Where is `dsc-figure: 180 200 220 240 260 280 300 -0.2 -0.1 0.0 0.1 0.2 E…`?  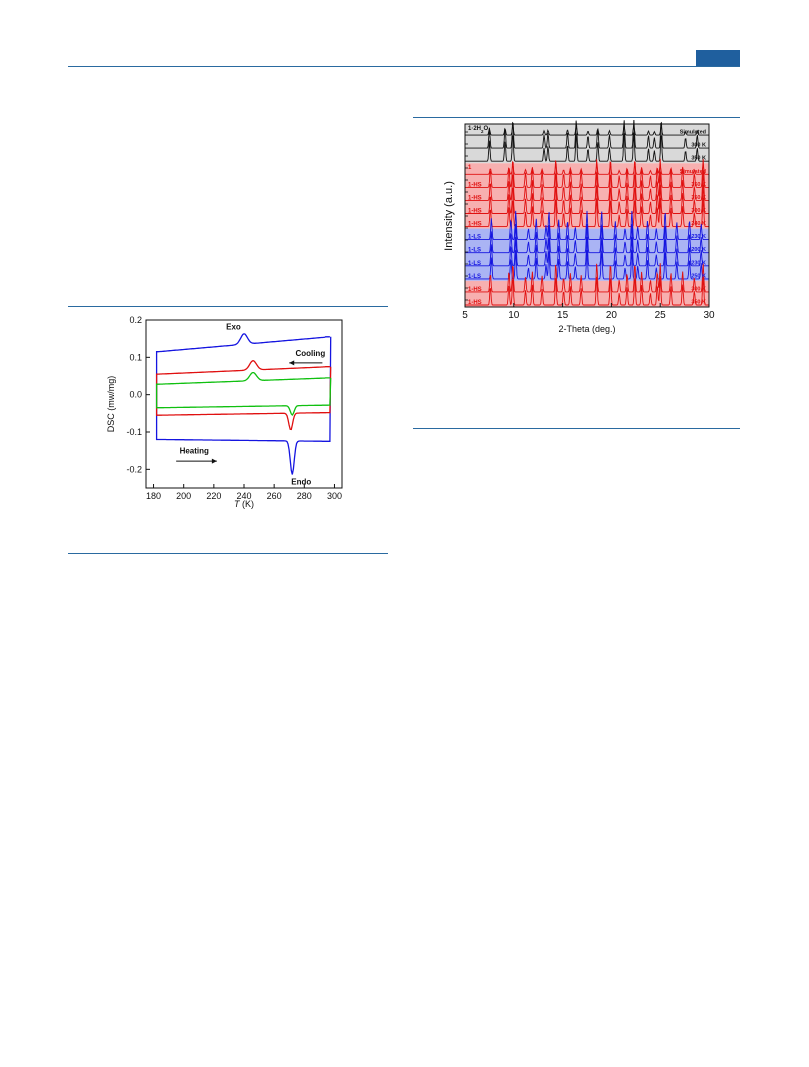
dsc-figure: 180 200 220 240 260 280 300 -0.2 -0.1 0.0 0.1 0.2 E… is located at coordinates (230, 410).